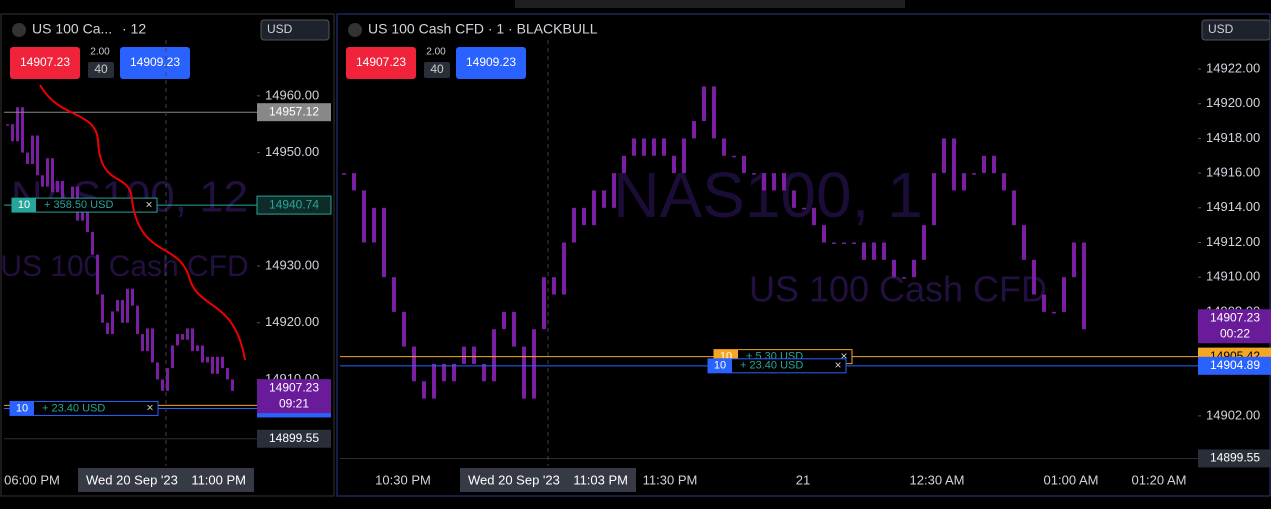  I want to click on position-pnl: + 358.50 USD, so click(78, 205).